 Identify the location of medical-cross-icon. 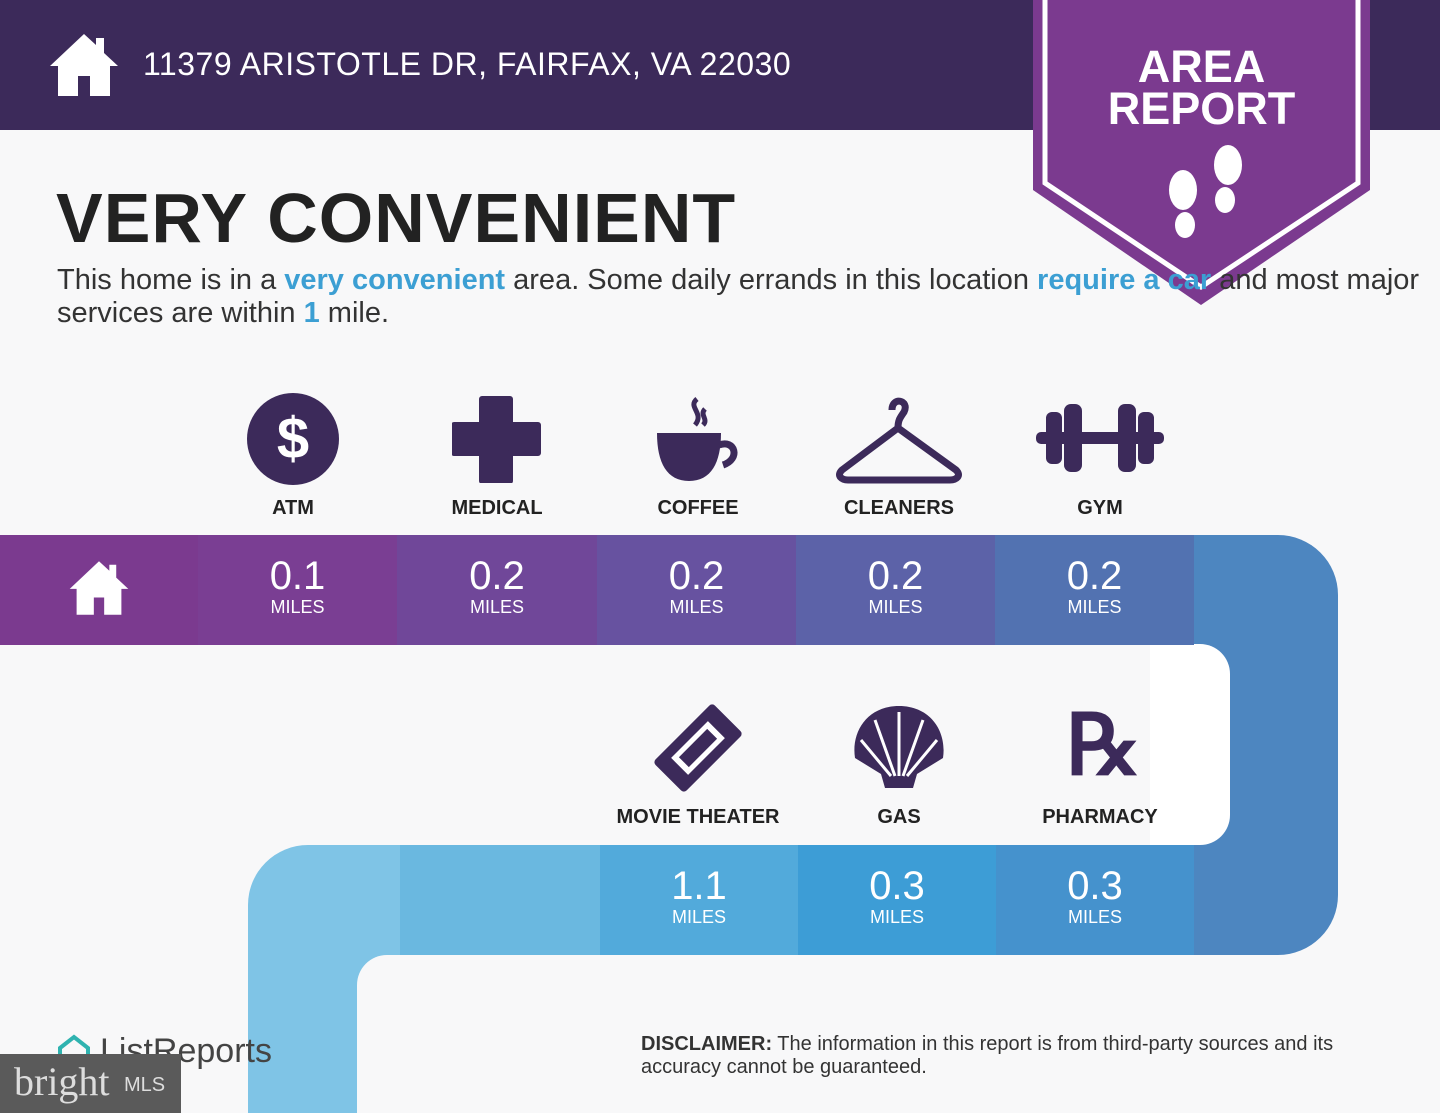
(496, 439).